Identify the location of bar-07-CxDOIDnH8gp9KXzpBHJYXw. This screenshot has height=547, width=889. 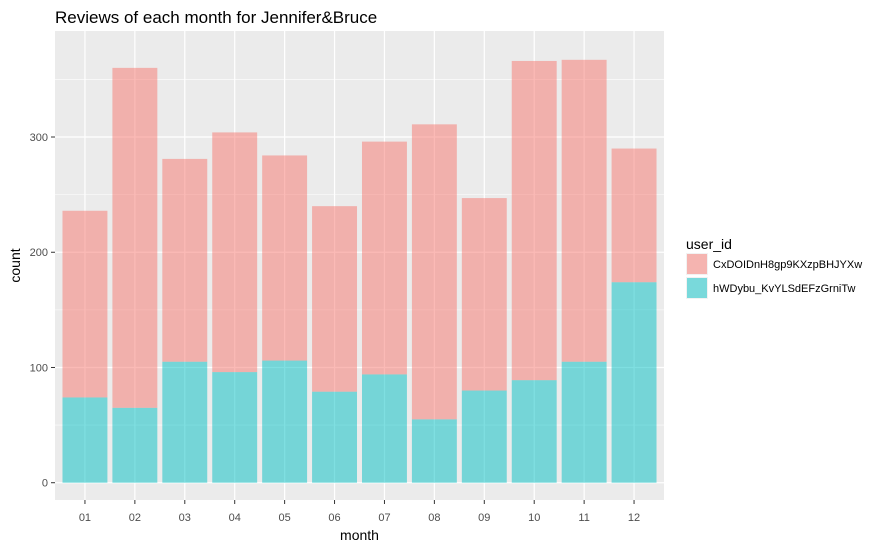
(384, 258).